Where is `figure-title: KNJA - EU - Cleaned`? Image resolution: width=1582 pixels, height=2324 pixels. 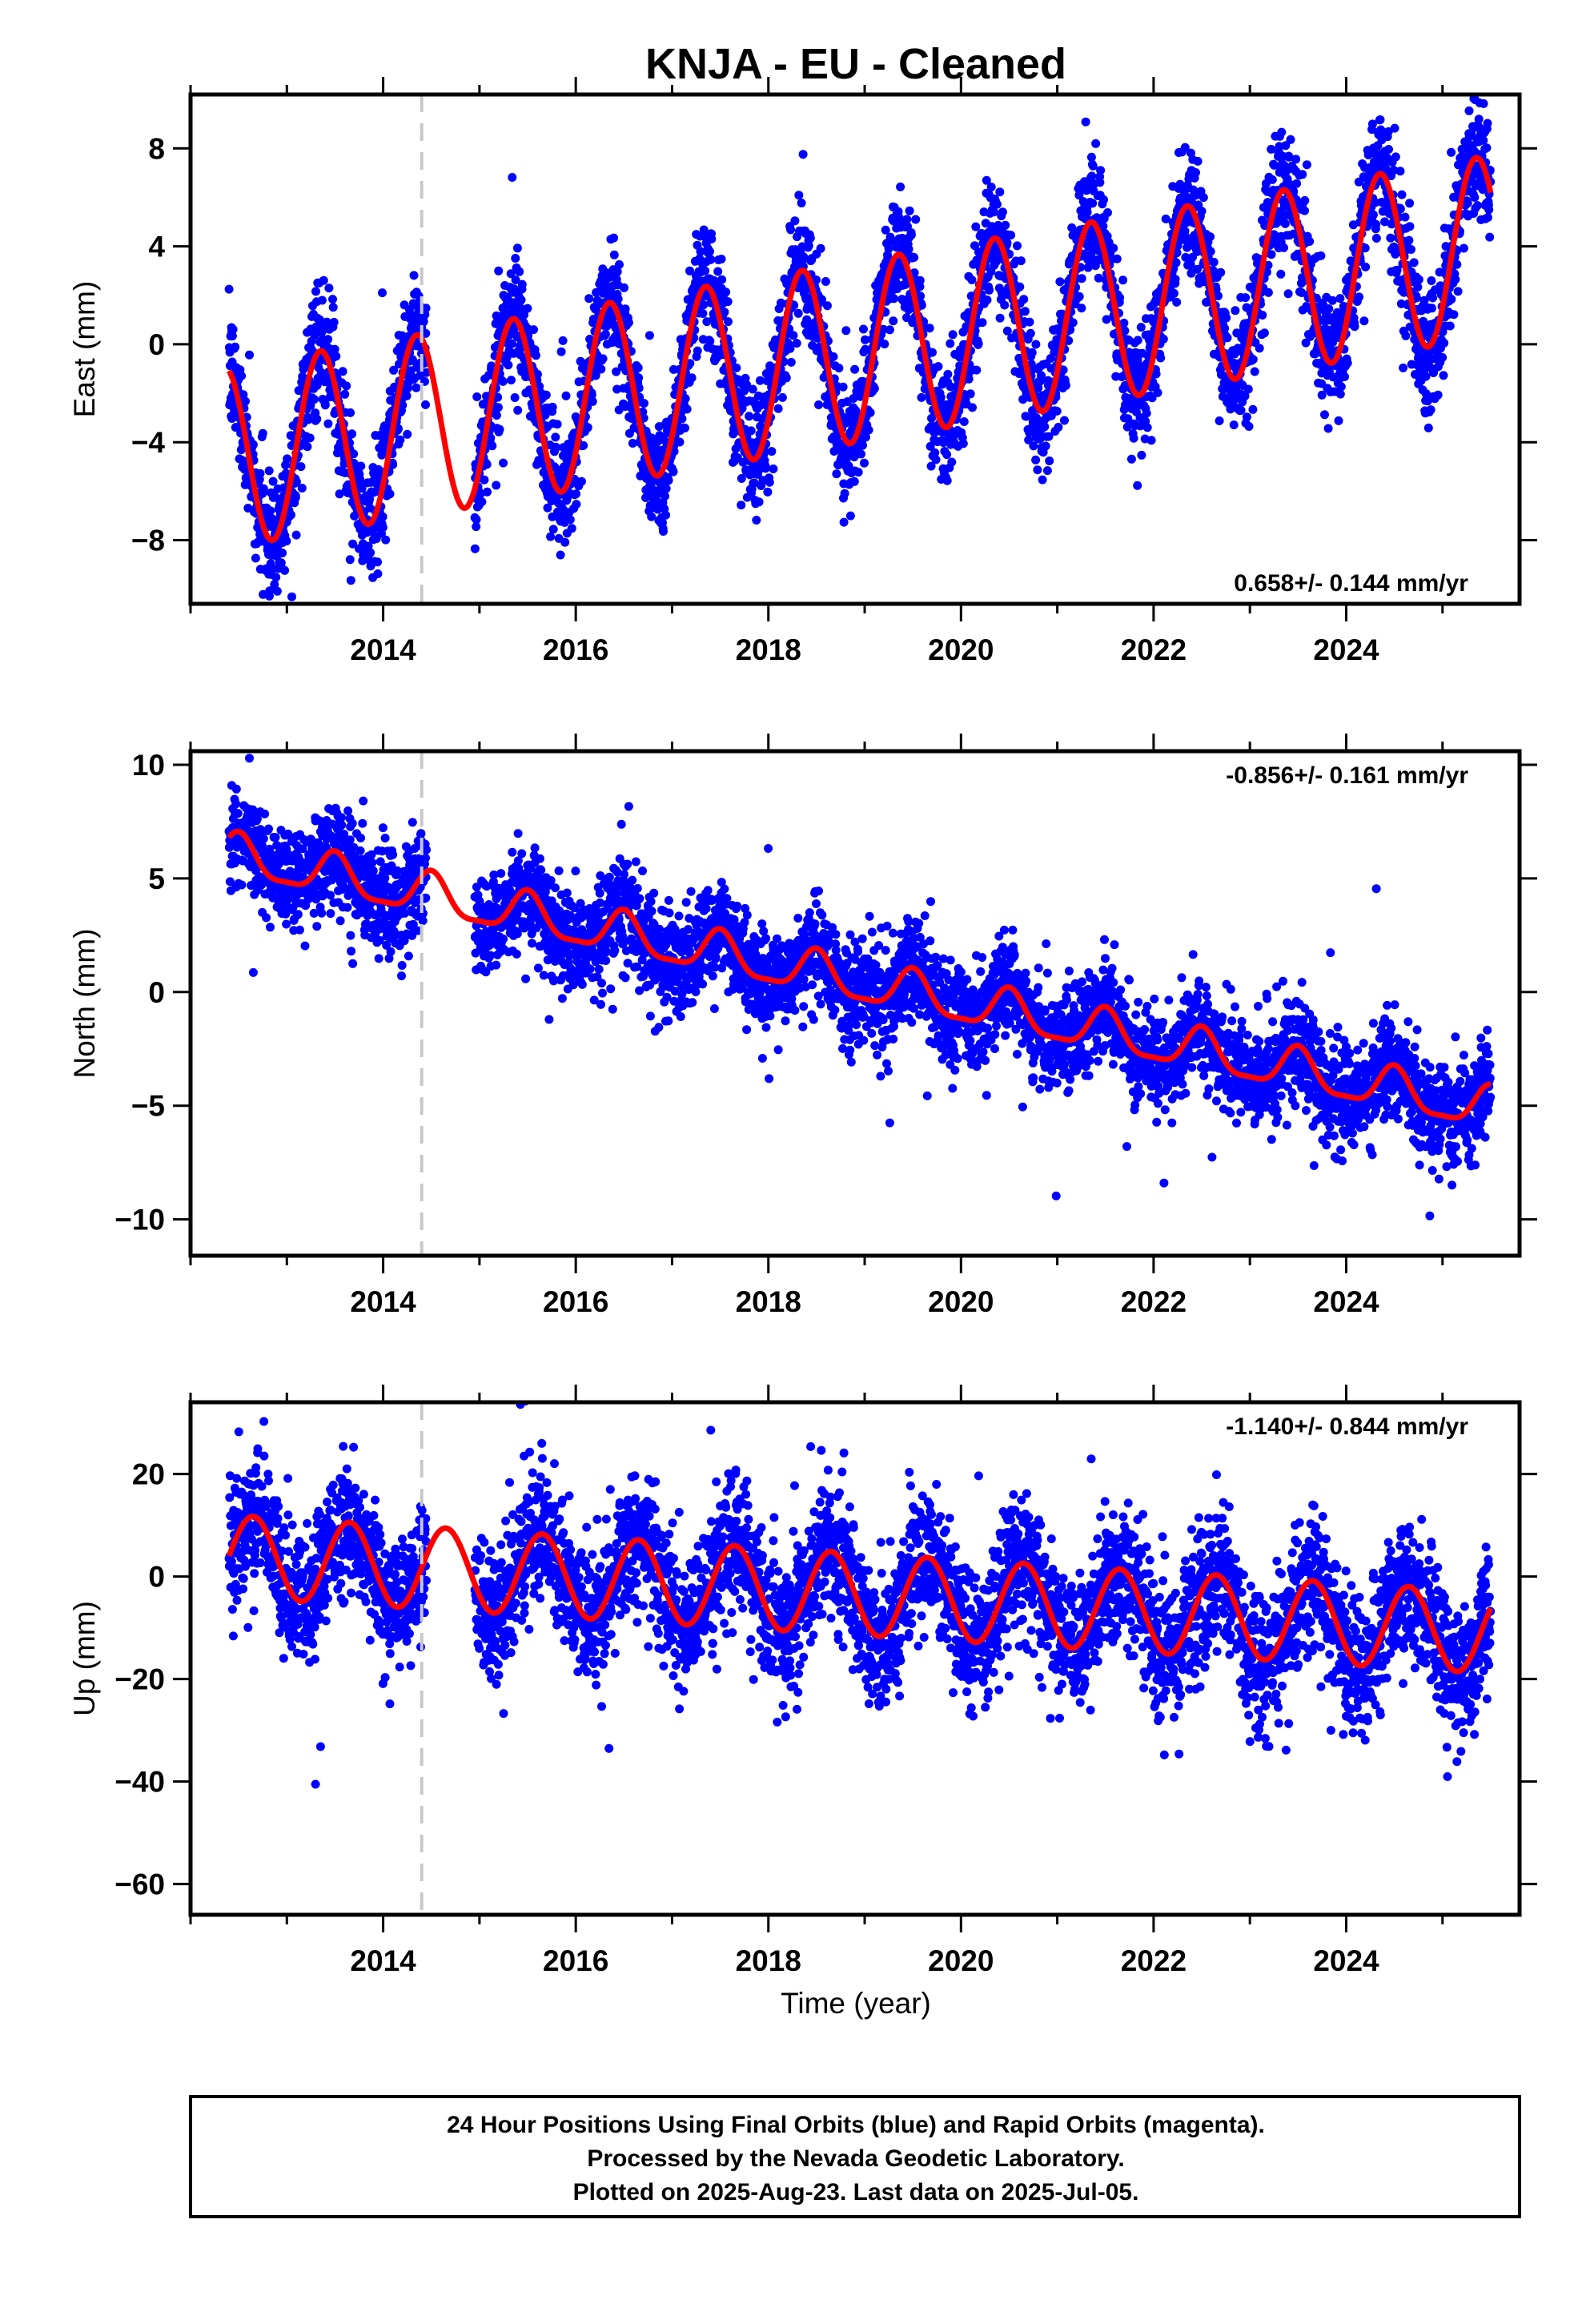 figure-title: KNJA - EU - Cleaned is located at coordinates (855, 64).